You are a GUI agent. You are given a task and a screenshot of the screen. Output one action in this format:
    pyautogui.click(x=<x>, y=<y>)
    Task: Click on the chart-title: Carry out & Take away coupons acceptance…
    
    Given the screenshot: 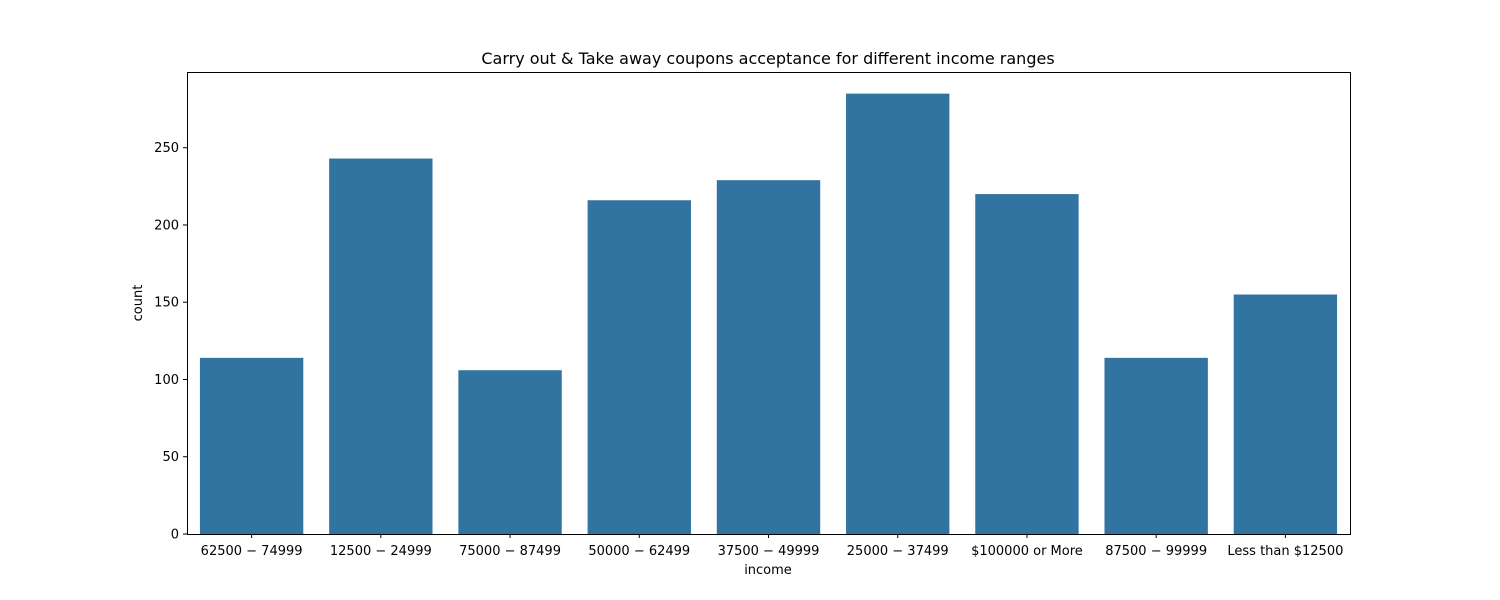 What is the action you would take?
    pyautogui.click(x=767, y=58)
    